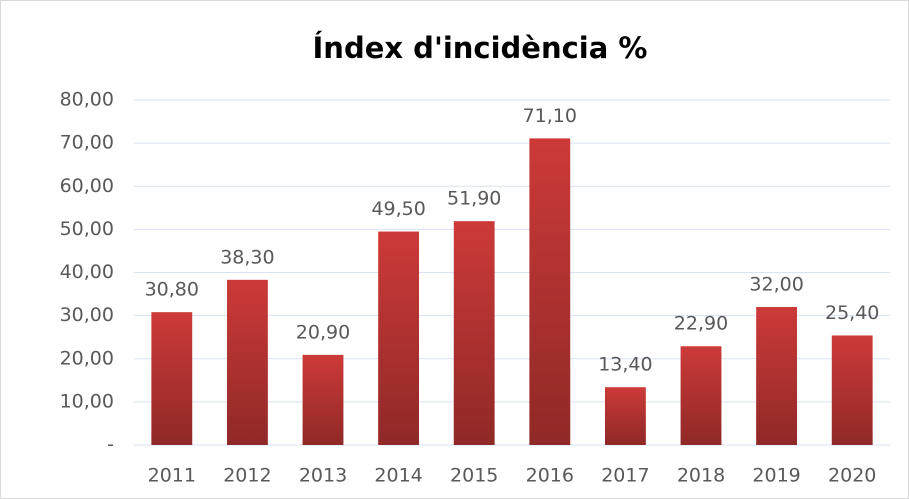 The height and width of the screenshot is (499, 909). What do you see at coordinates (701, 476) in the screenshot?
I see `x-tick-label: 2018` at bounding box center [701, 476].